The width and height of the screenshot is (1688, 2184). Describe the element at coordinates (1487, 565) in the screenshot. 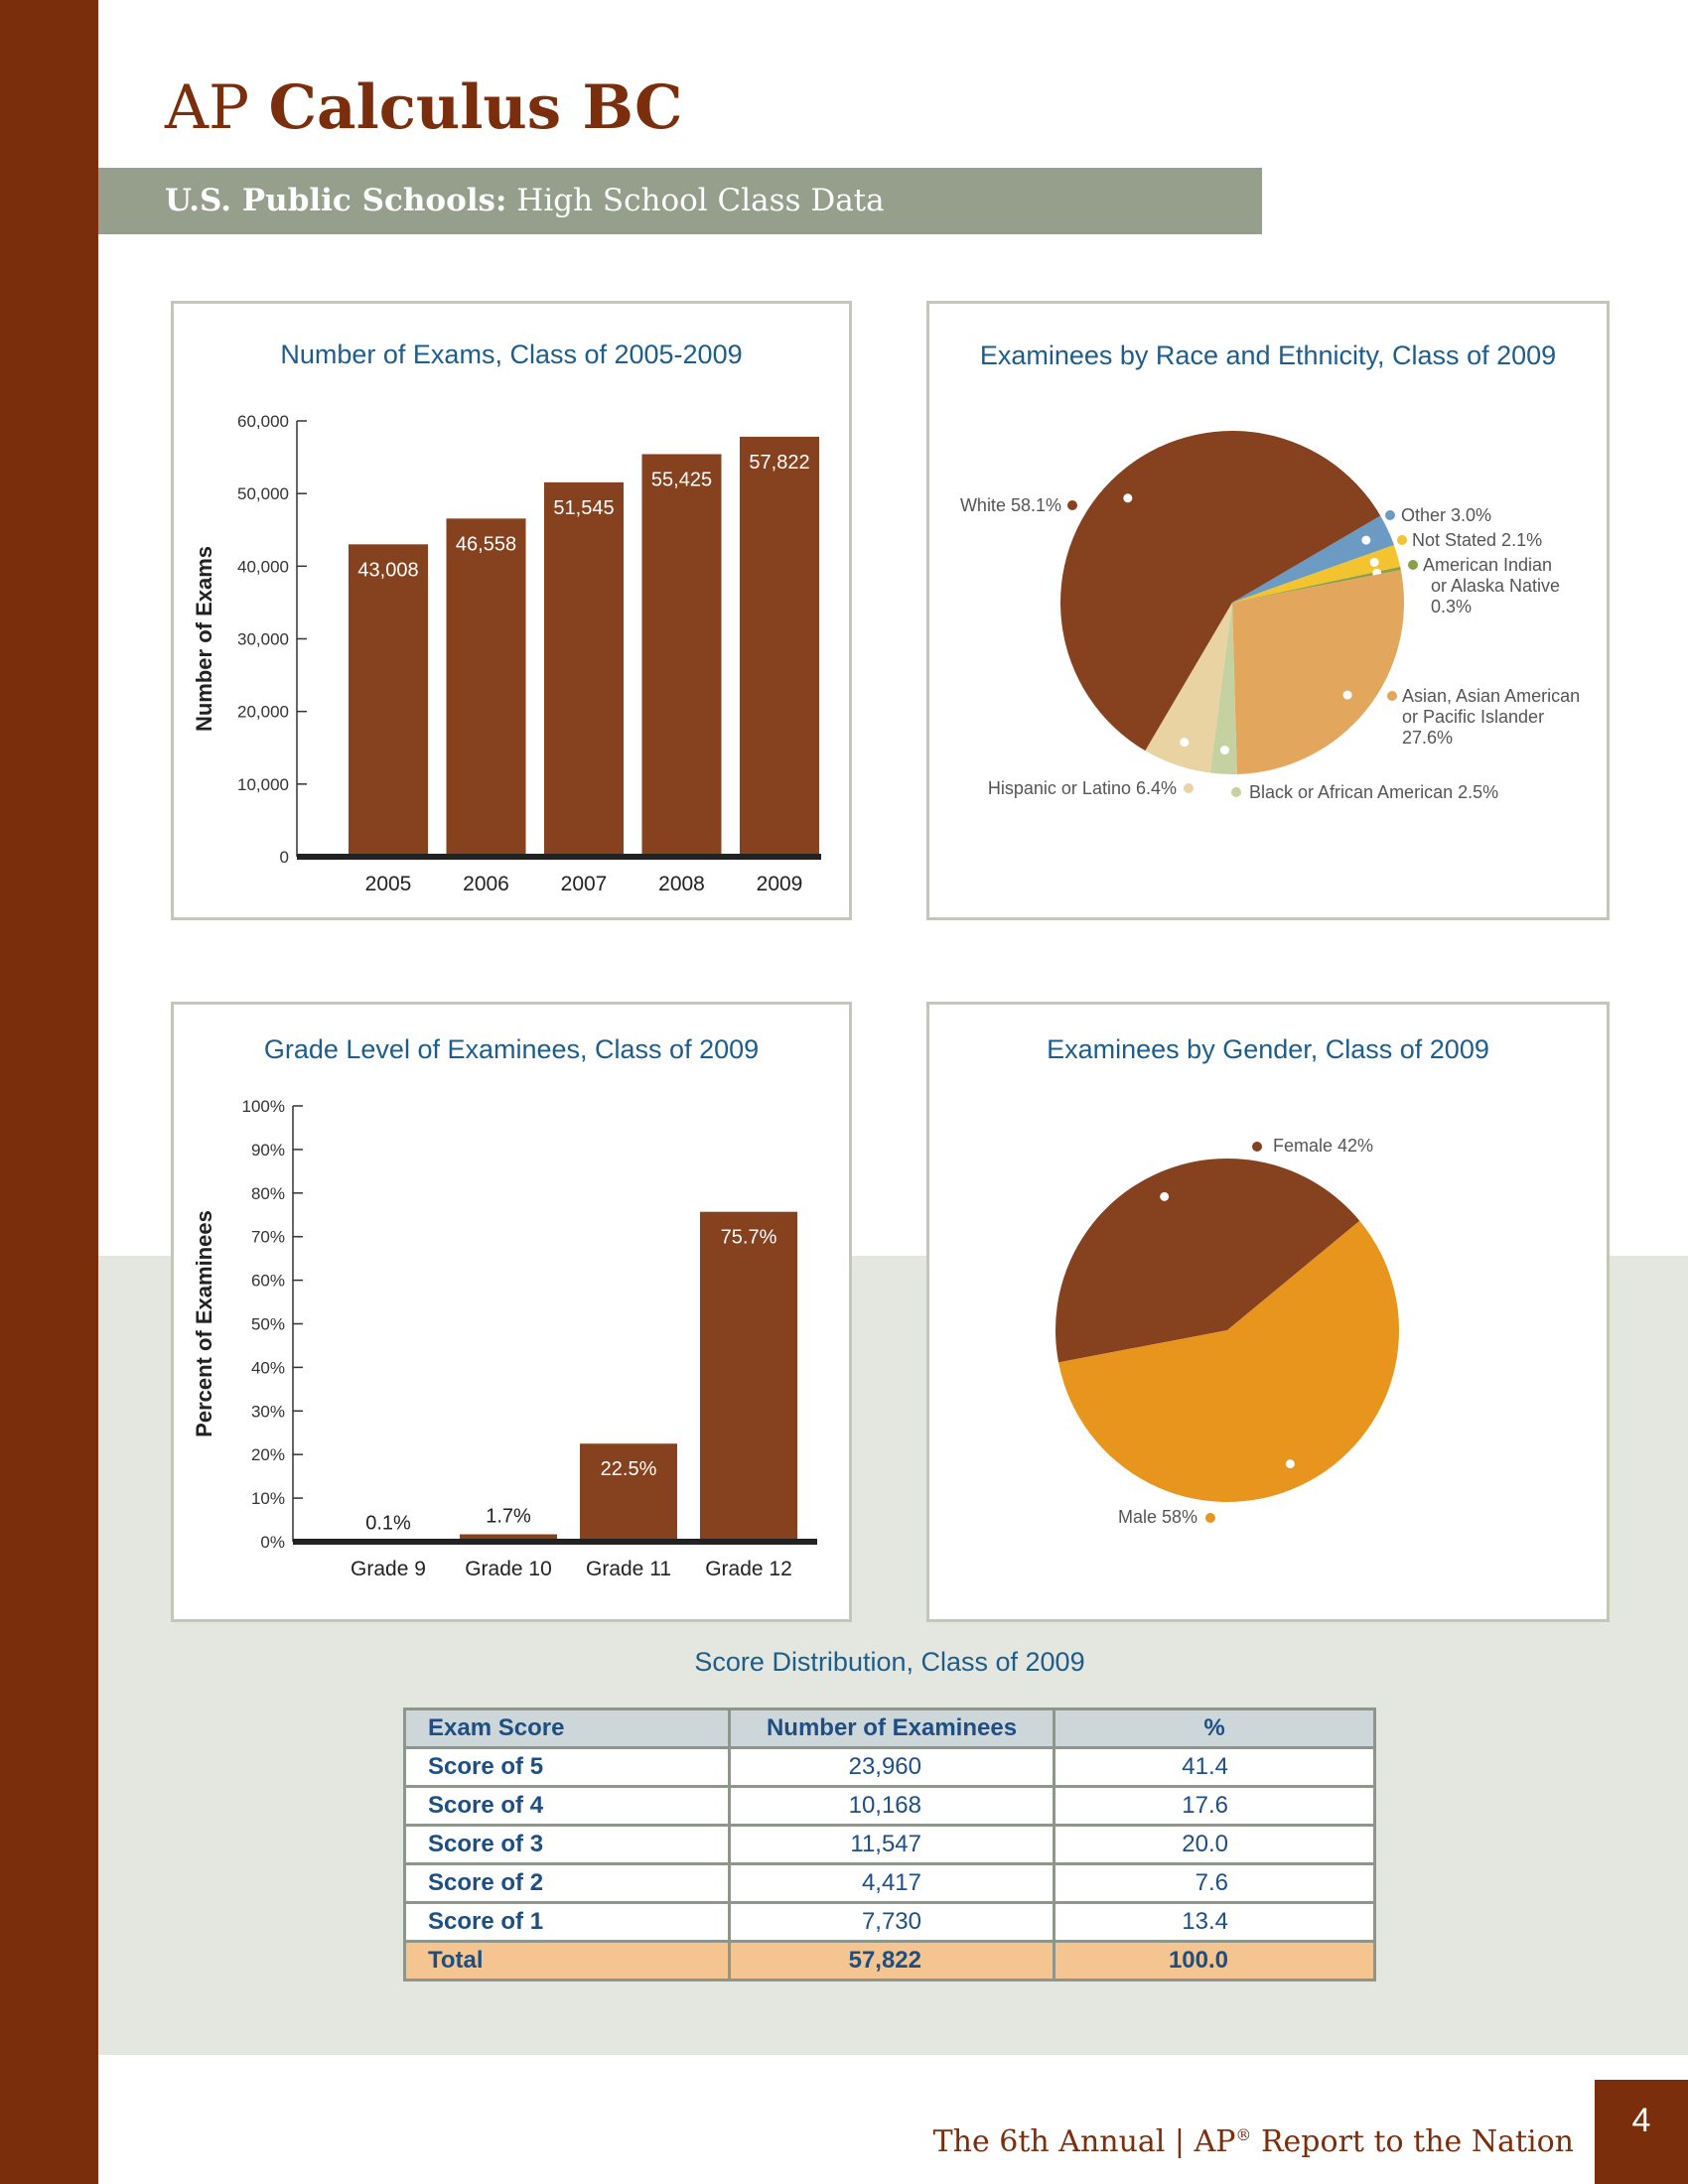

I see `slice-label: American Indian` at that location.